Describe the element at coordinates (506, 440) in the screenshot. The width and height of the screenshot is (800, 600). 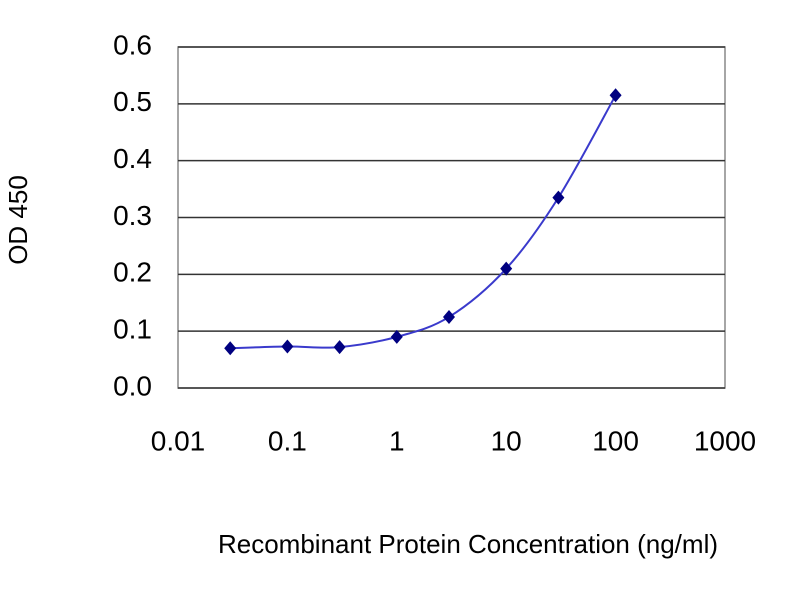
I see `x-tick-label: 10` at that location.